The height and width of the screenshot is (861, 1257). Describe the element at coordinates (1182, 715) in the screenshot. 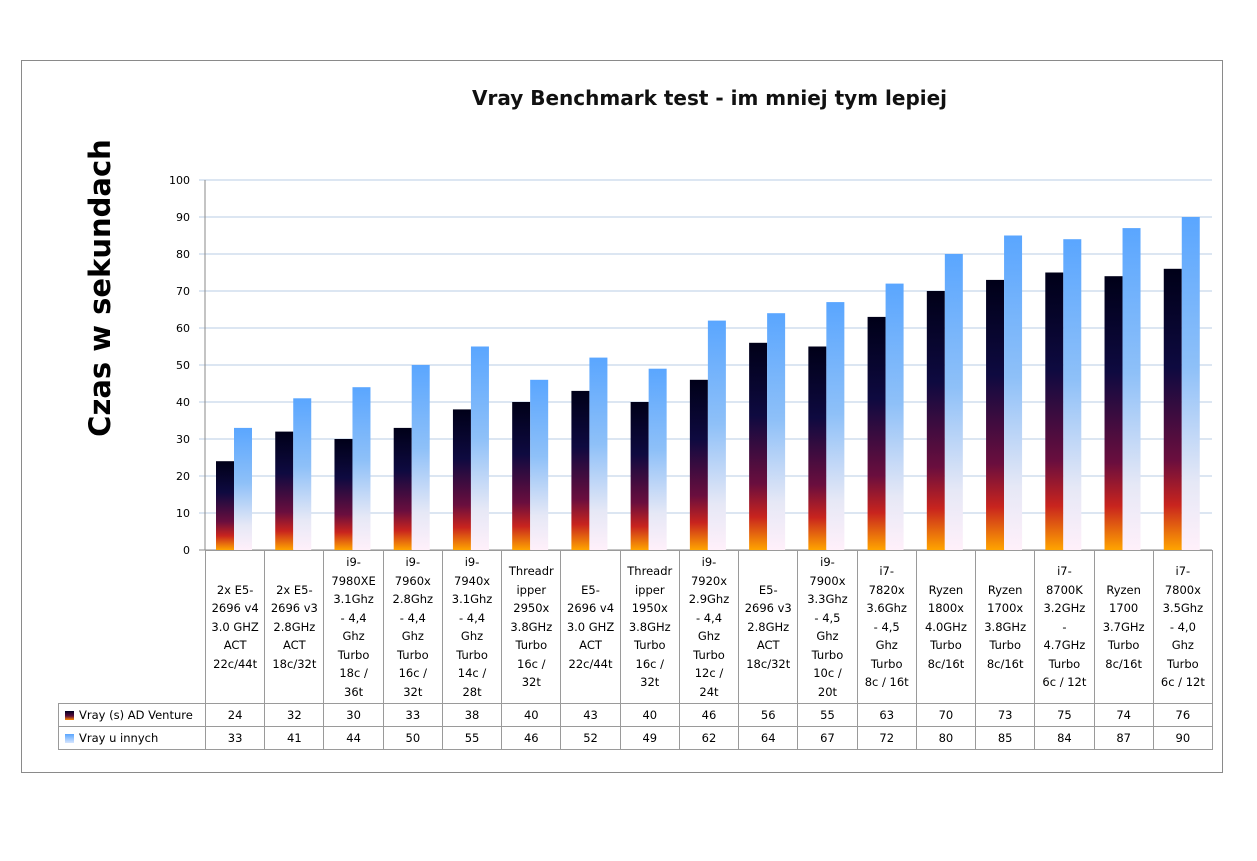

I see `value-cell: 76` at that location.